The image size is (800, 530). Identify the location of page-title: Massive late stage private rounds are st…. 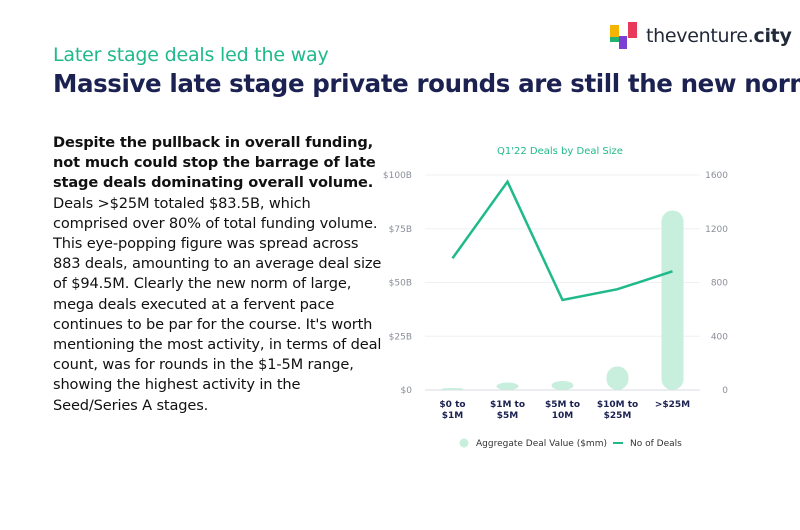
(426, 83).